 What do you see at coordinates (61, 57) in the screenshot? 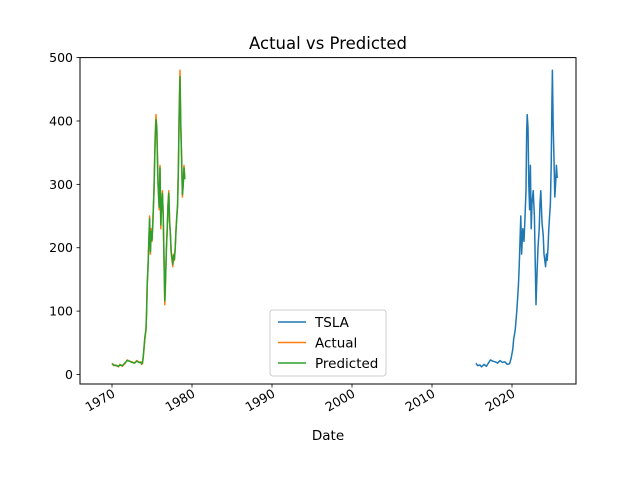
I see `y-tick-label: 500` at bounding box center [61, 57].